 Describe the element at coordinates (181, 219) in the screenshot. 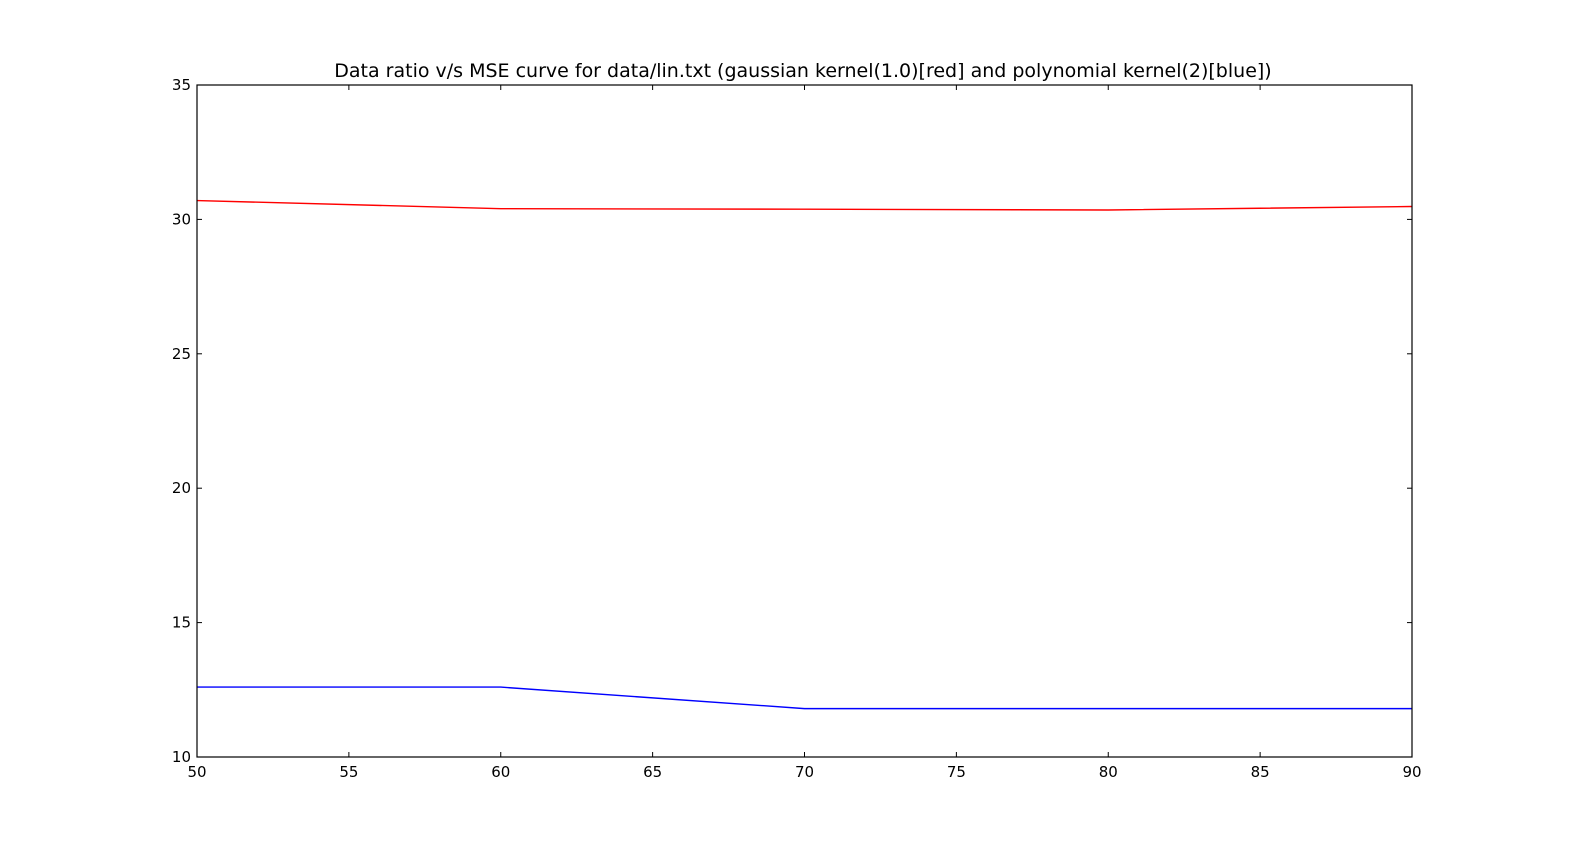

I see `y-tick-label: 30` at that location.